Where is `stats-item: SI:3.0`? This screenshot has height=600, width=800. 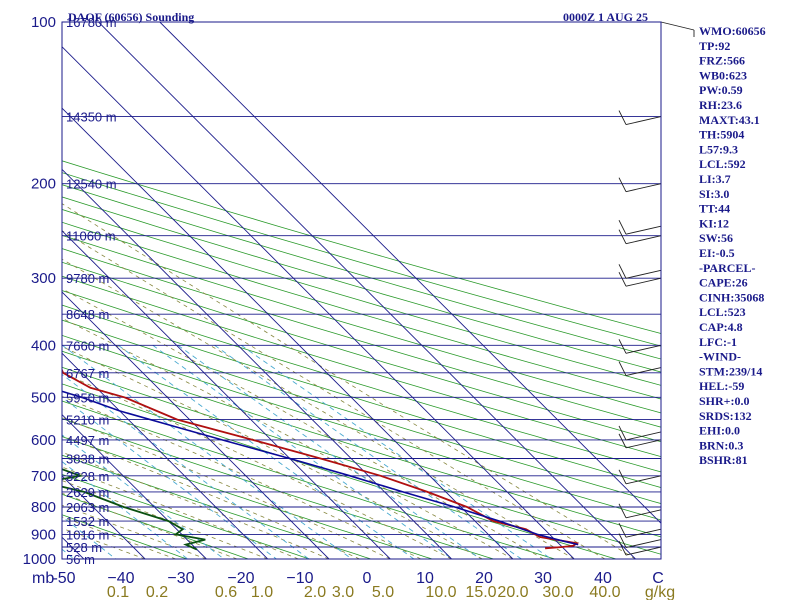 stats-item: SI:3.0 is located at coordinates (714, 194).